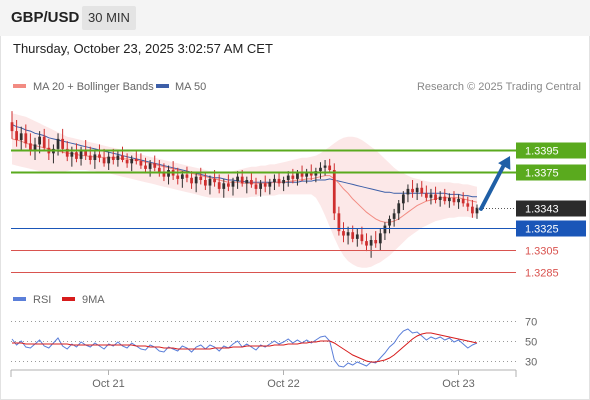  Describe the element at coordinates (42, 300) in the screenshot. I see `rsi-legend-label: RSI` at that location.